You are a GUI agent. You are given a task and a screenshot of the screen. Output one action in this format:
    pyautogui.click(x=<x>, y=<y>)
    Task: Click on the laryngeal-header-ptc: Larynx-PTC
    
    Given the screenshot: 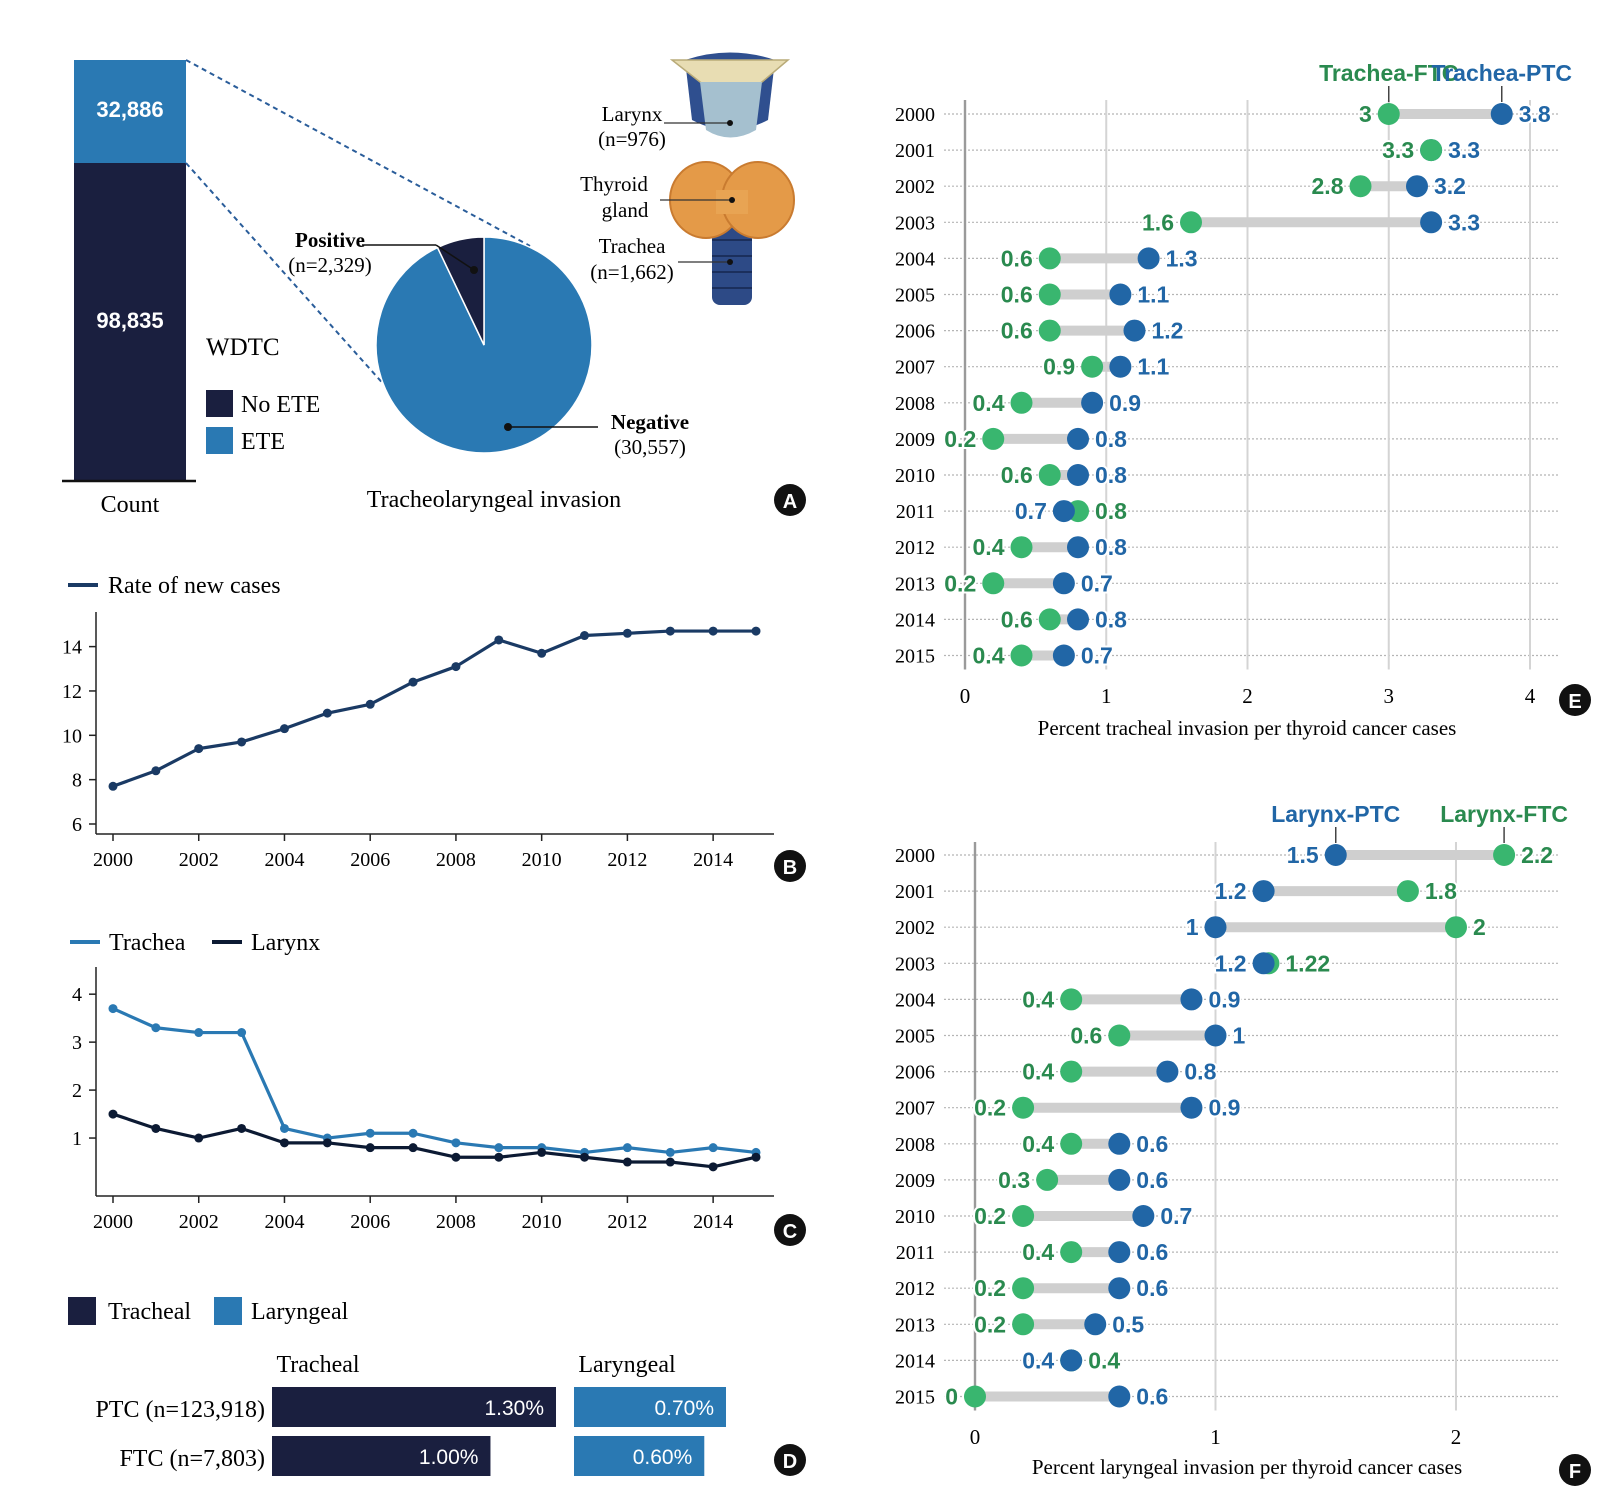 What is the action you would take?
    pyautogui.click(x=1335, y=814)
    